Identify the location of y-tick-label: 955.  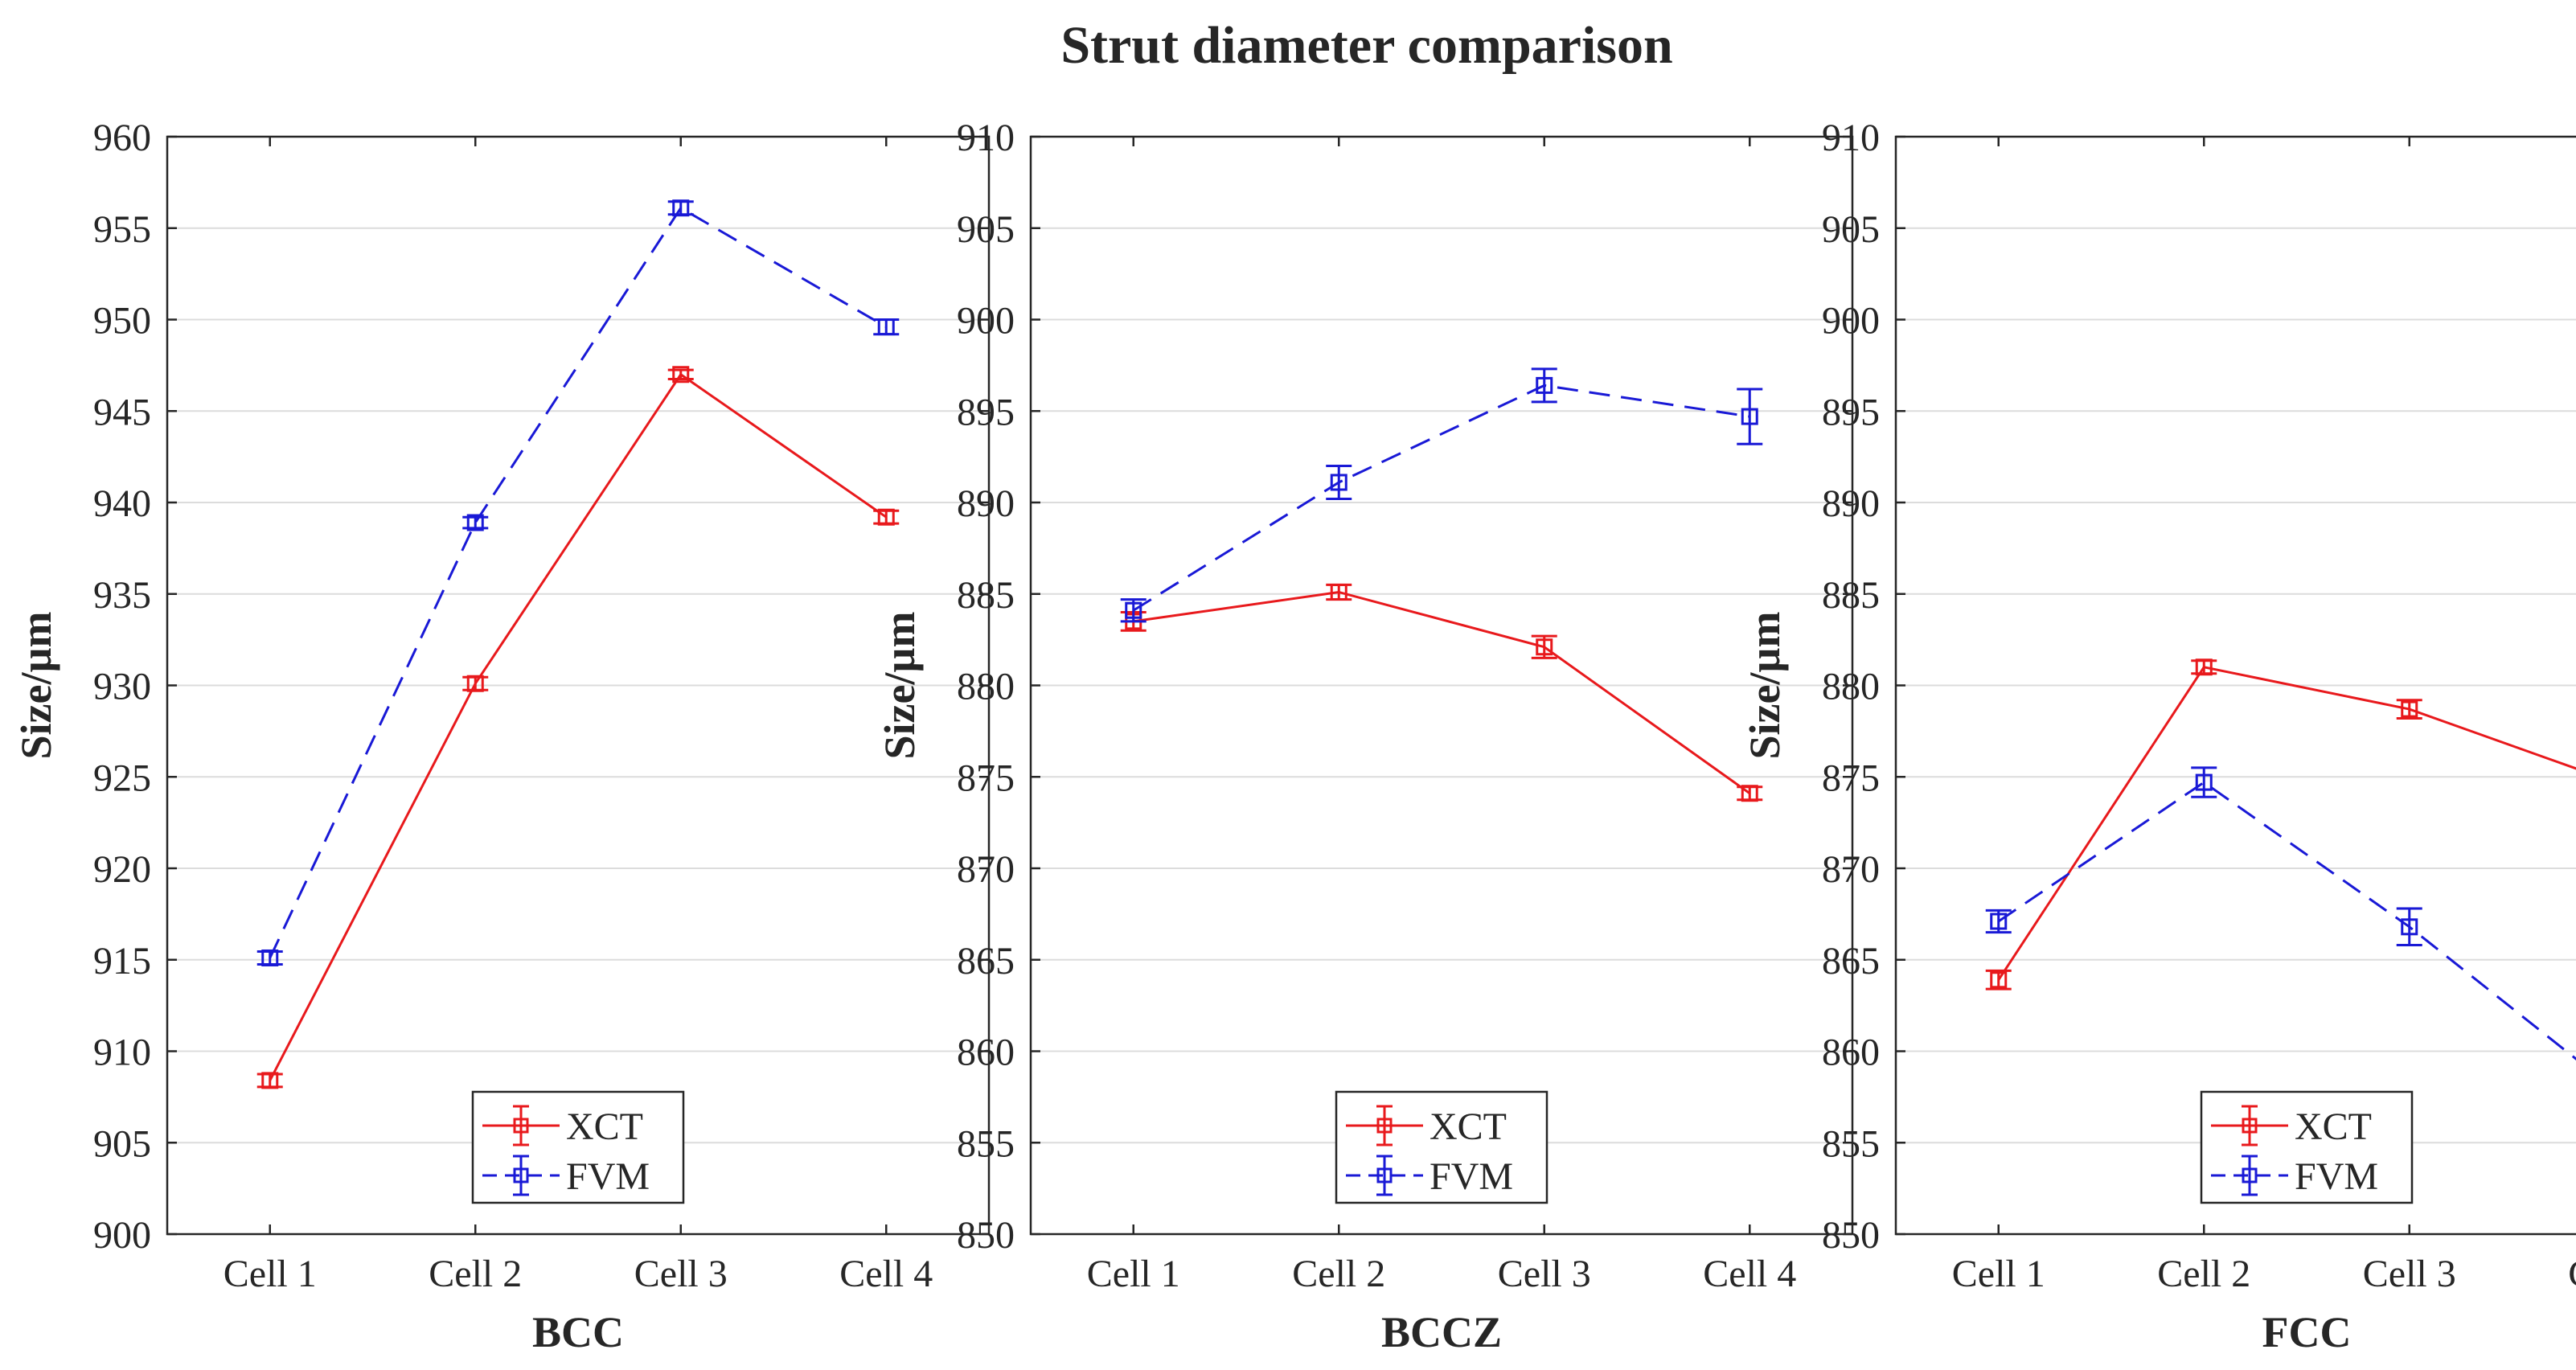
(122, 229).